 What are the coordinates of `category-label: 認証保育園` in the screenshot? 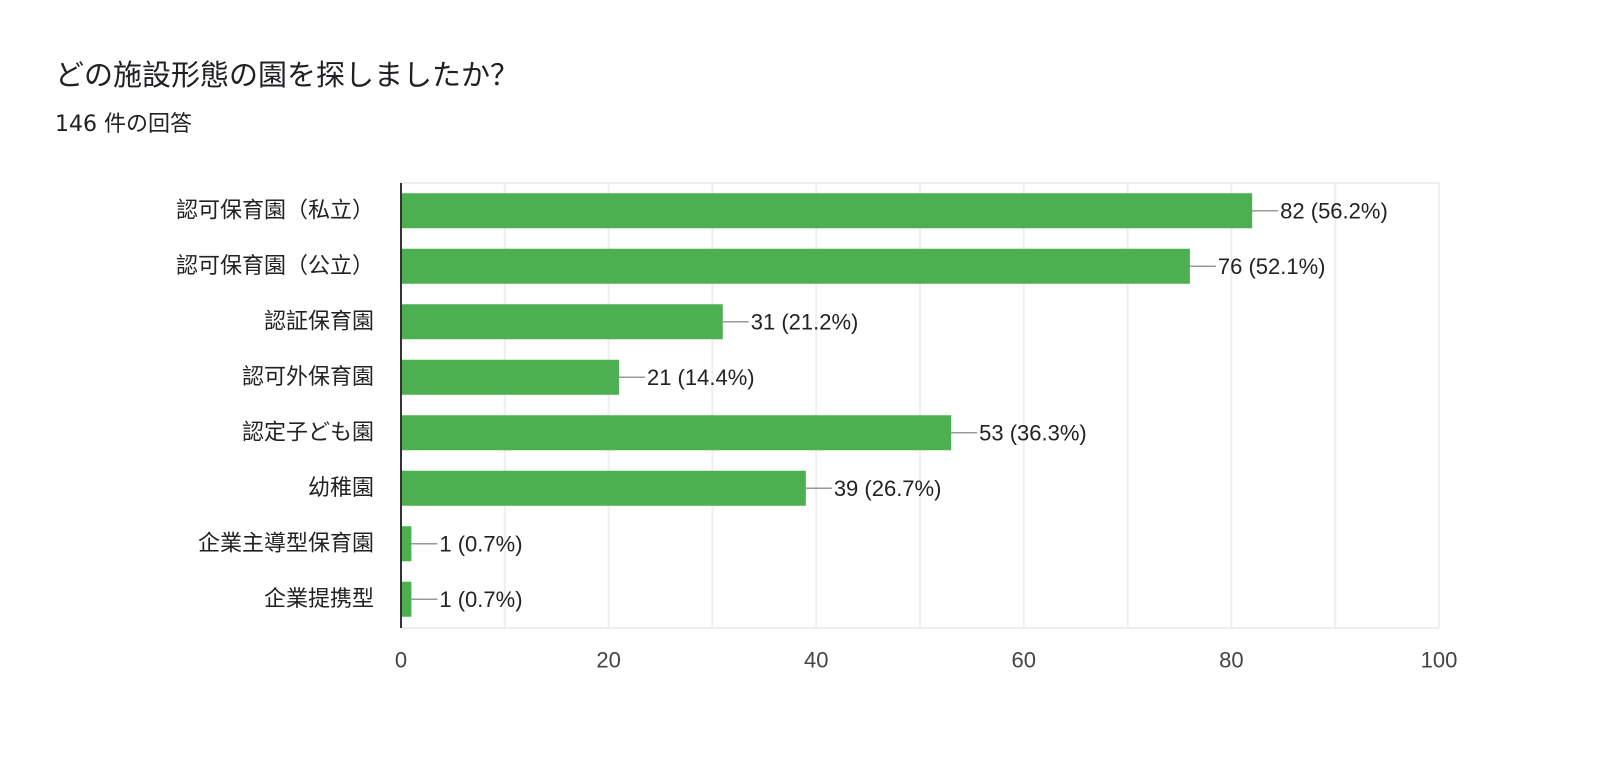 It's located at (319, 321).